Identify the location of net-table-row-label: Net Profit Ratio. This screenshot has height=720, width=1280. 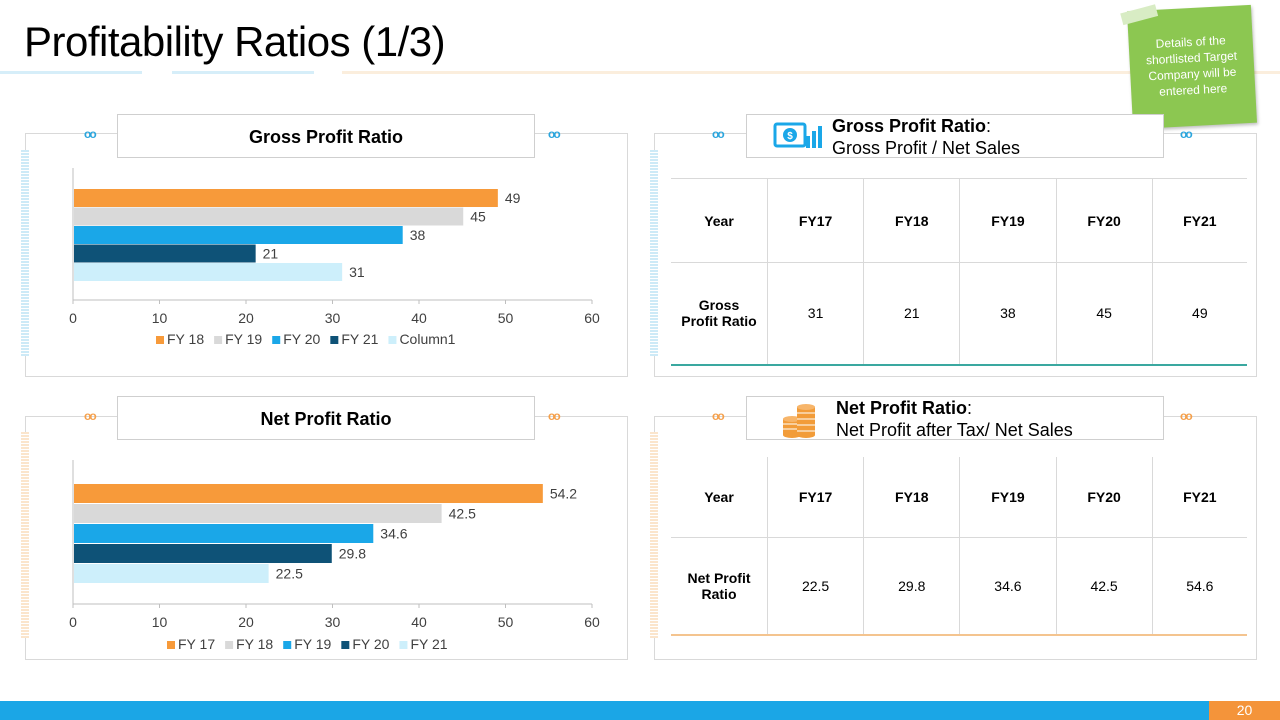
(719, 586).